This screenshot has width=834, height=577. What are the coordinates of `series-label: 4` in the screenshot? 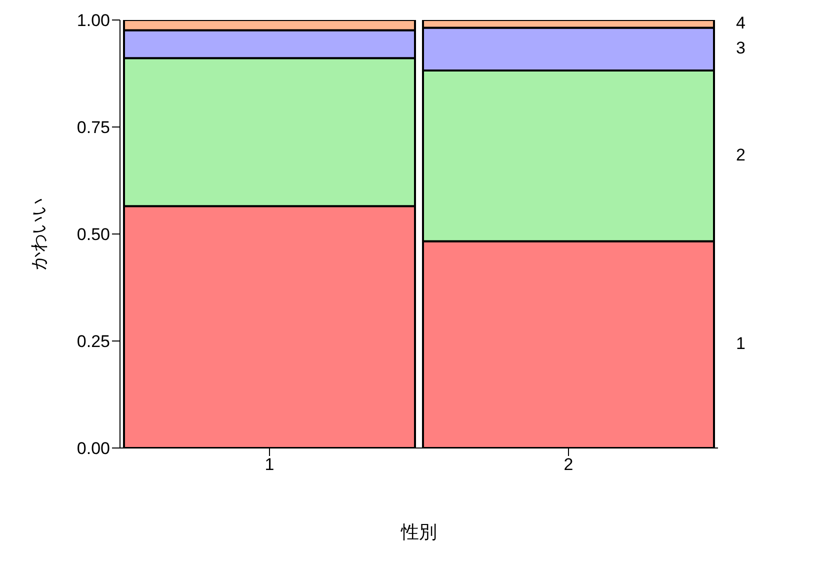 It's located at (741, 22).